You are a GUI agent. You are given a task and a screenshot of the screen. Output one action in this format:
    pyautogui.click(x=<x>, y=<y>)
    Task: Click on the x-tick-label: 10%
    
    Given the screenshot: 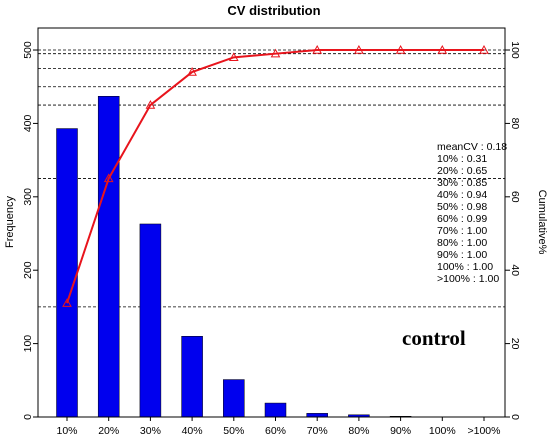 What is the action you would take?
    pyautogui.click(x=66, y=431)
    